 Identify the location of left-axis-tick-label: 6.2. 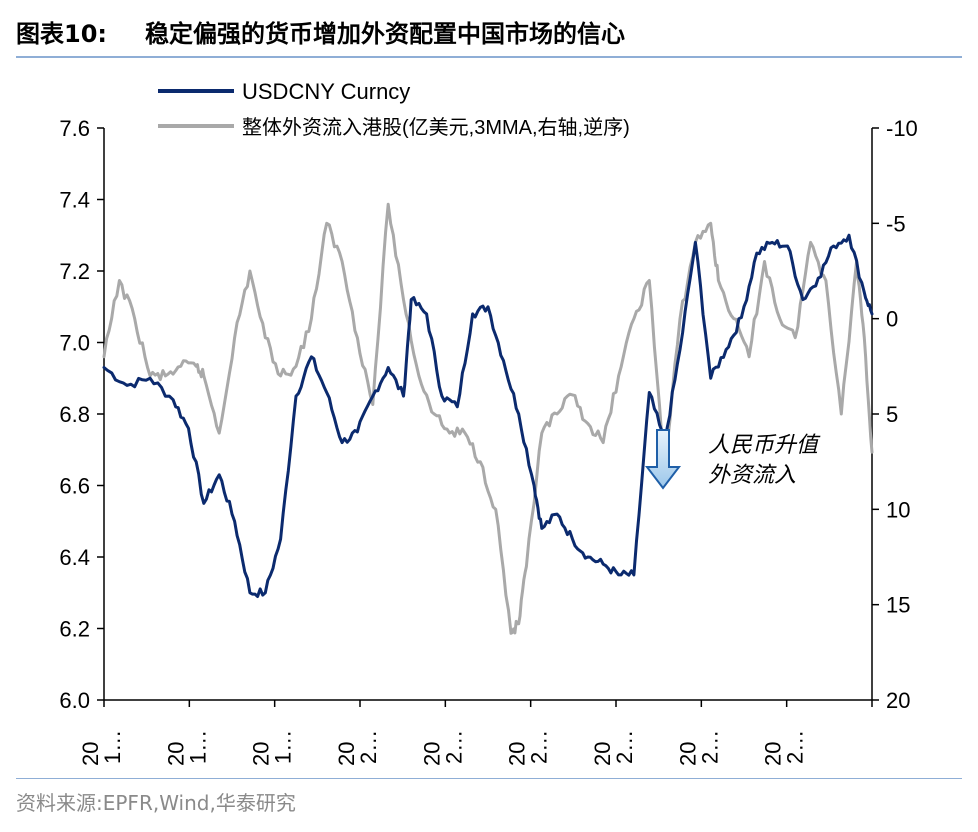
(74, 629).